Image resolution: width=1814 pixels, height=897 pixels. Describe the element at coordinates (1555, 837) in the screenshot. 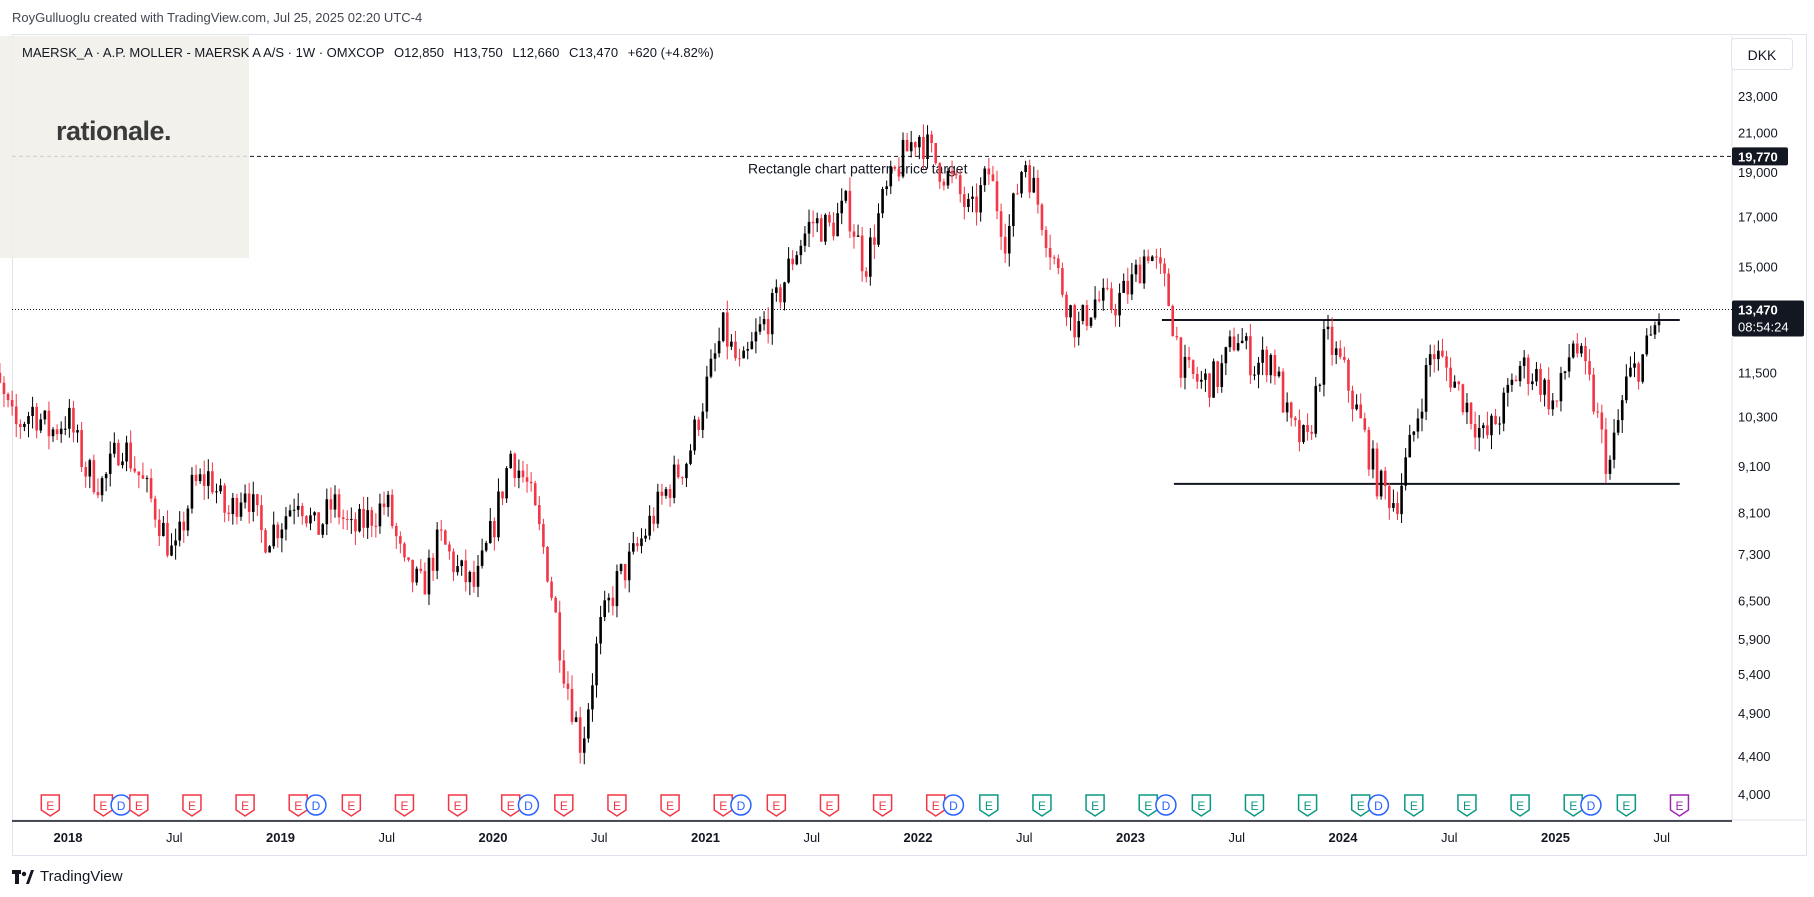

I see `x-tick-label: 2025` at that location.